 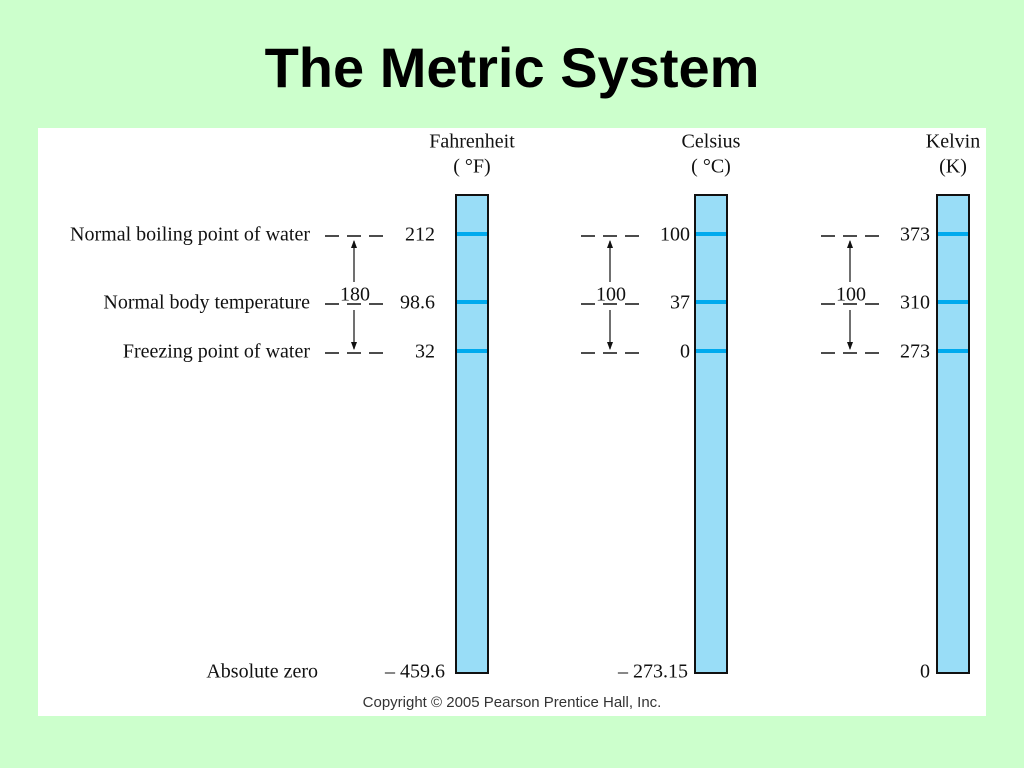 What do you see at coordinates (472, 142) in the screenshot?
I see `scale-name: Fahrenheit` at bounding box center [472, 142].